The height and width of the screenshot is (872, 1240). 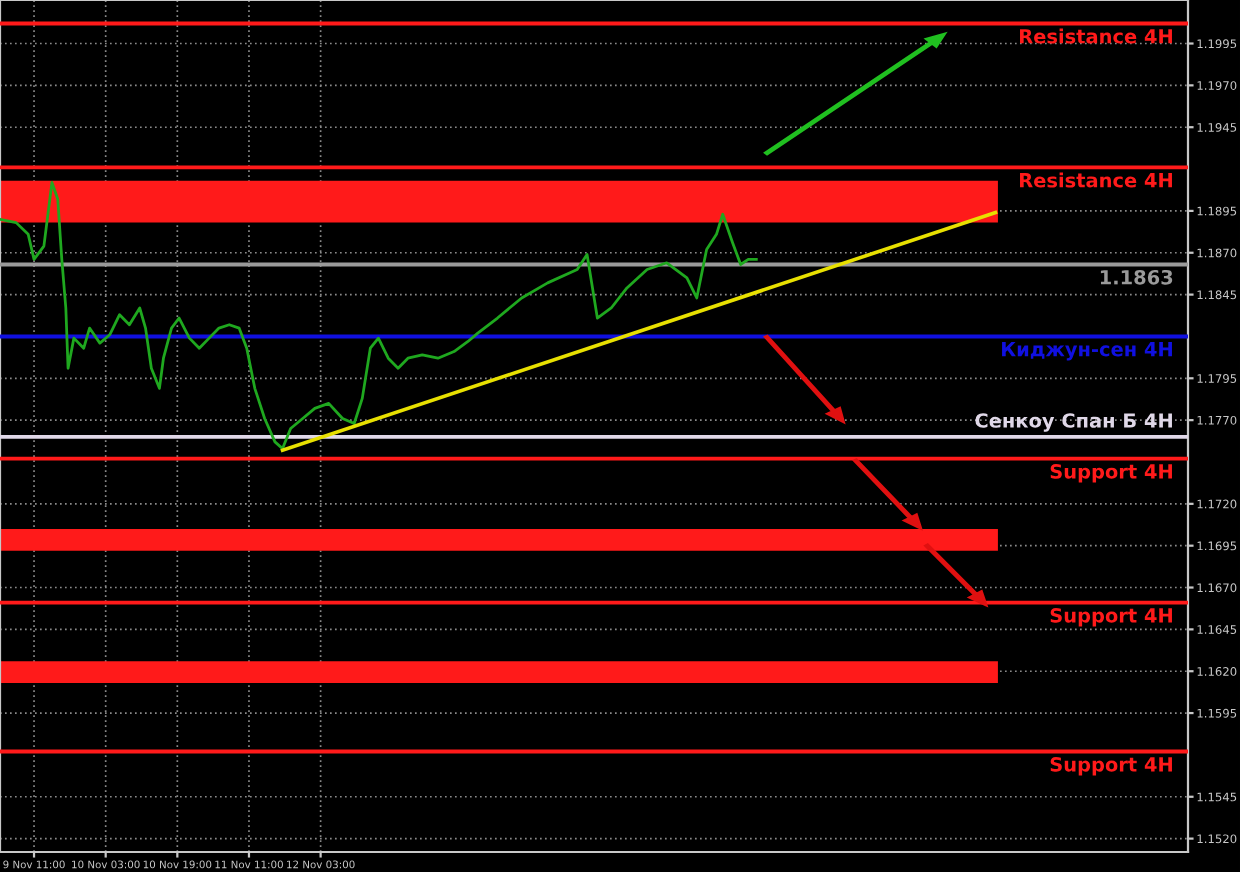 I want to click on ref-line-label: 1.1863, so click(x=1136, y=277).